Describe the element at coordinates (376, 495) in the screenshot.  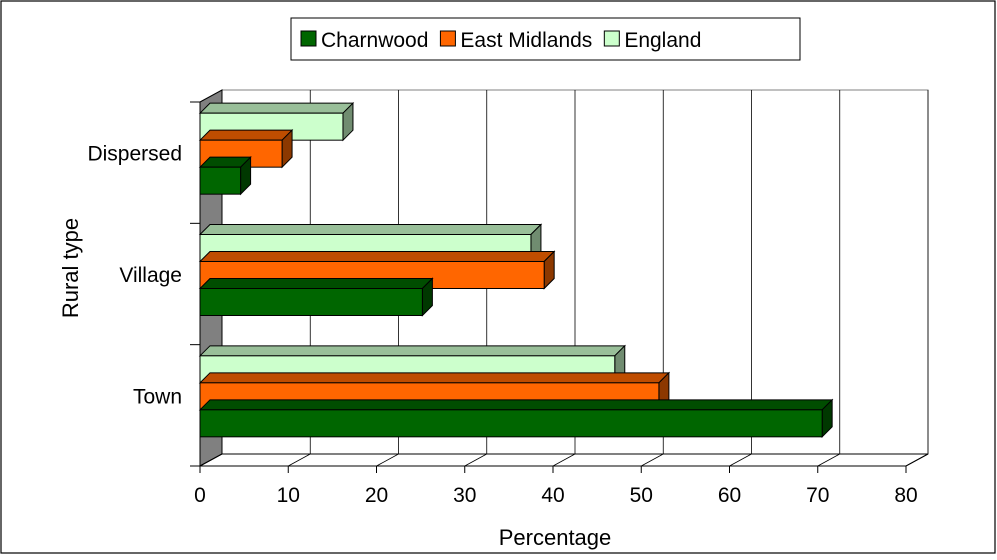
I see `x-tick-label: 20` at that location.